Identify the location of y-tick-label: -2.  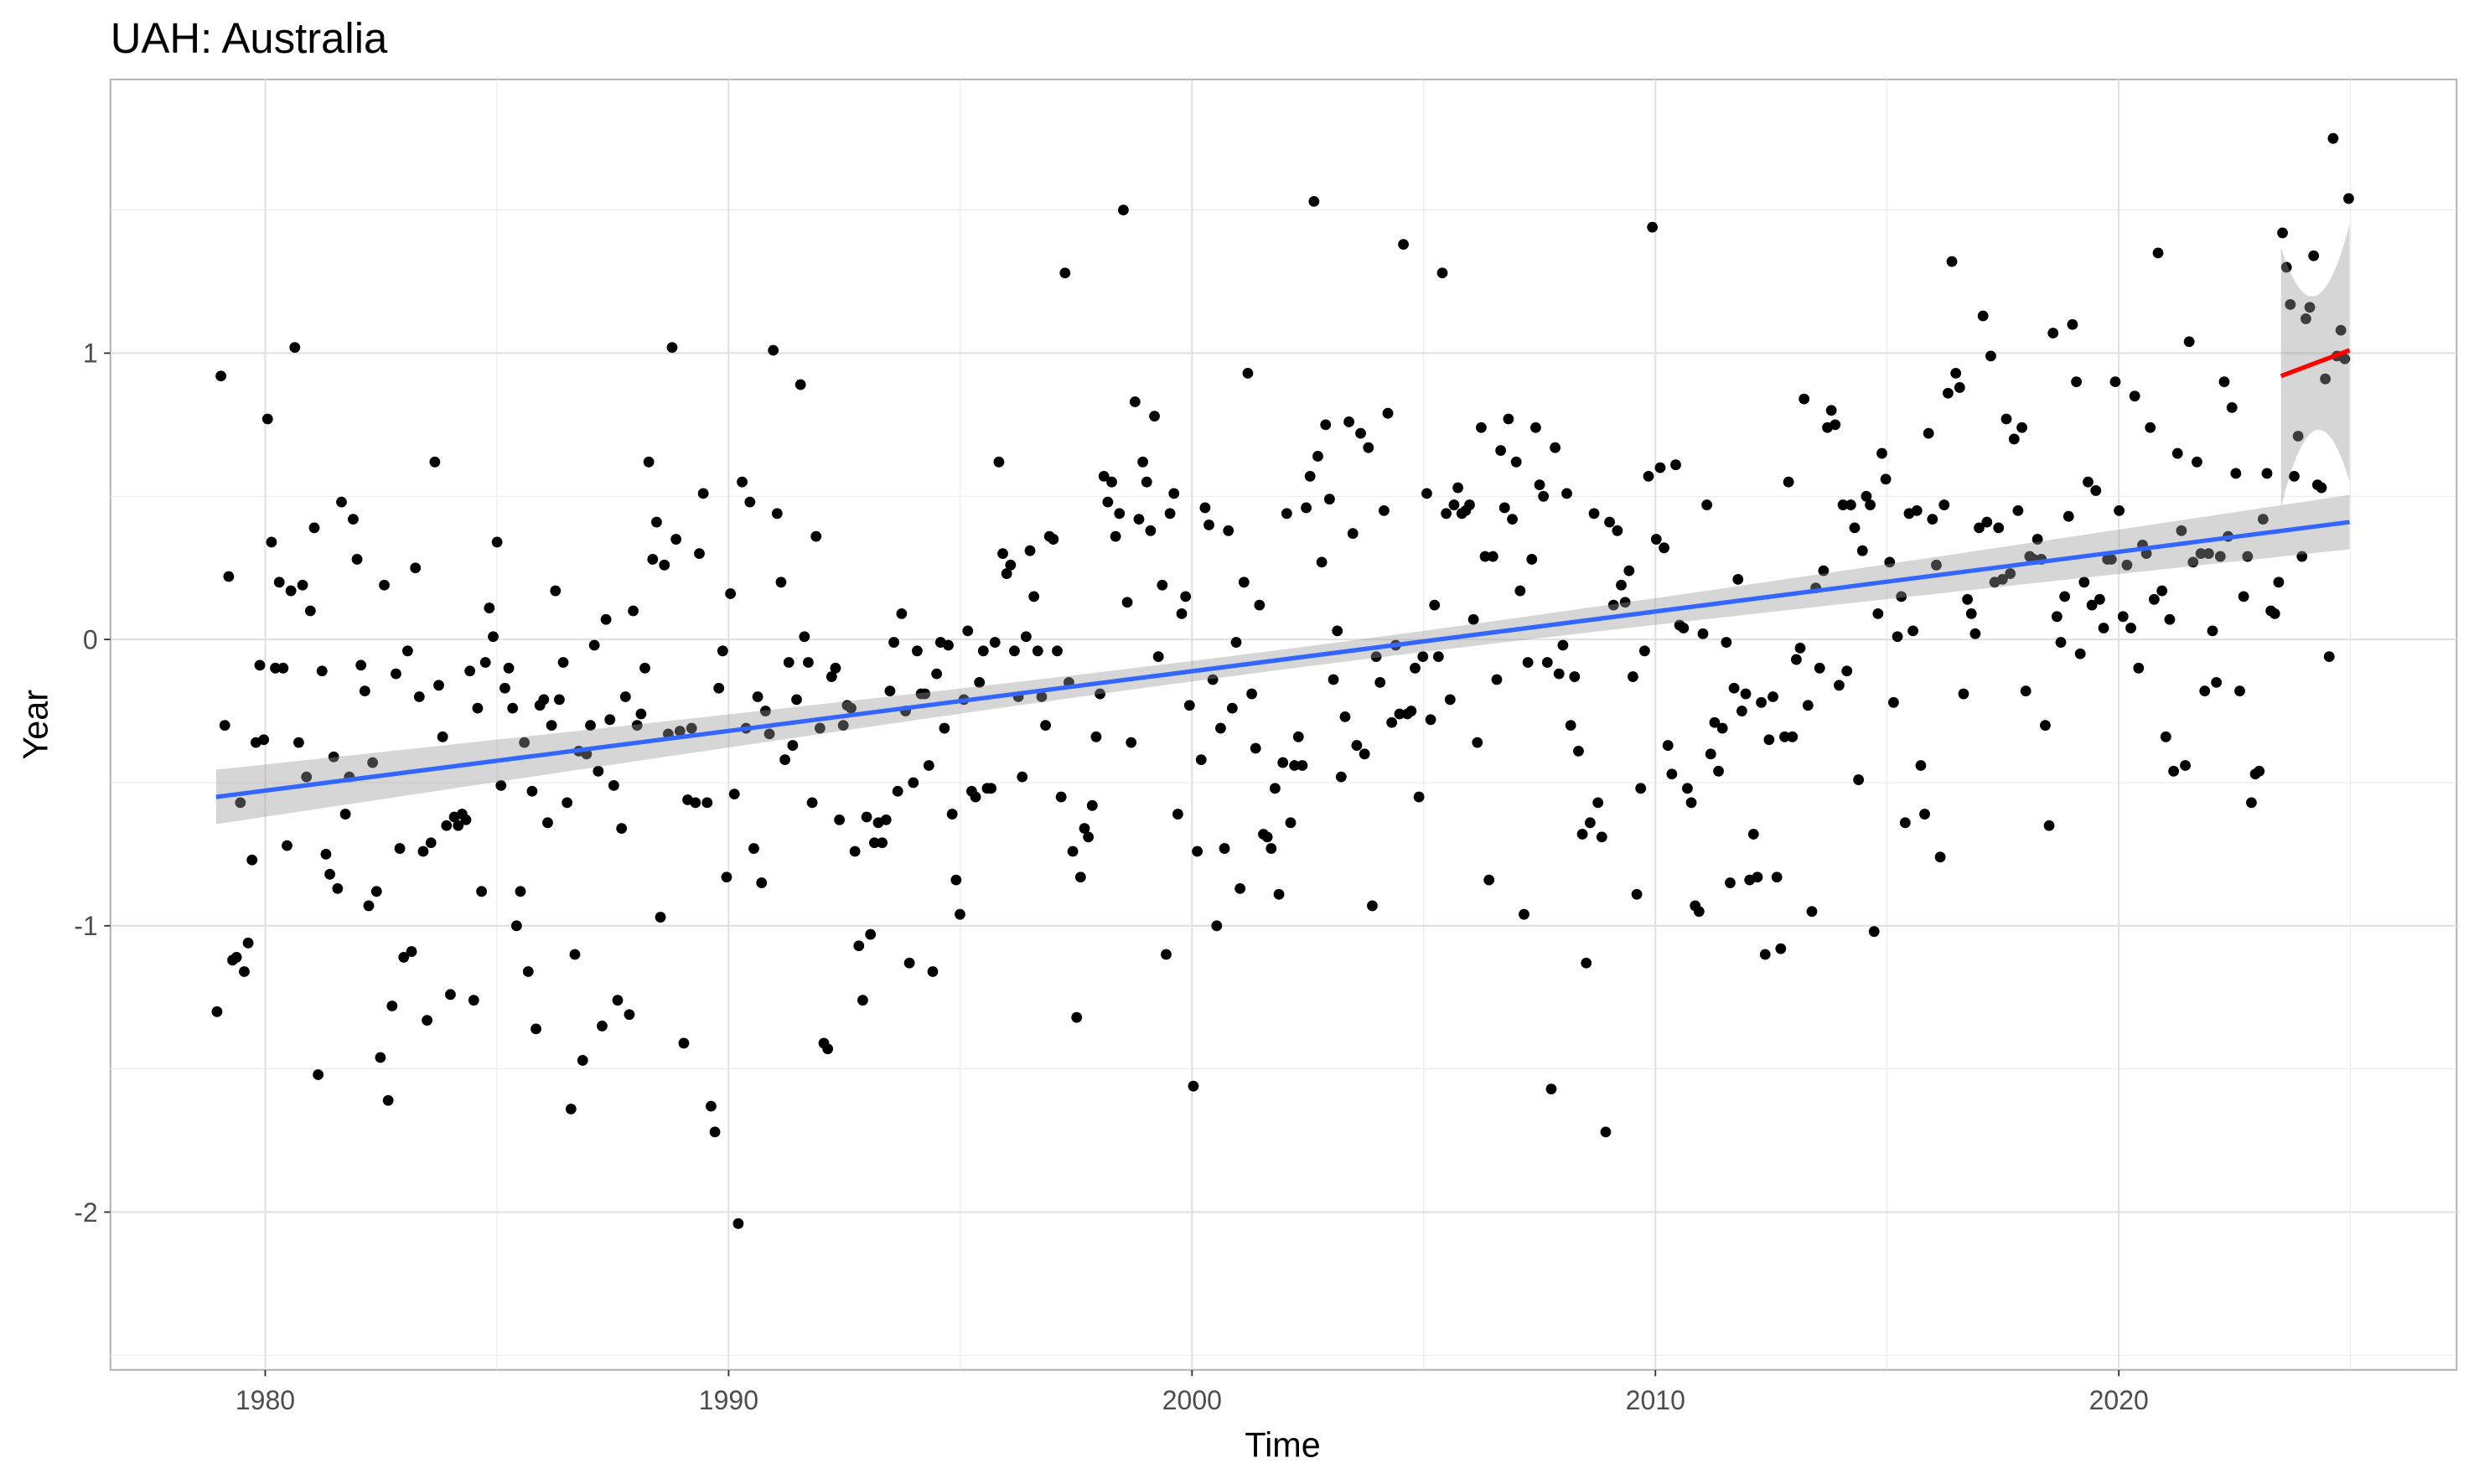
(86, 1213).